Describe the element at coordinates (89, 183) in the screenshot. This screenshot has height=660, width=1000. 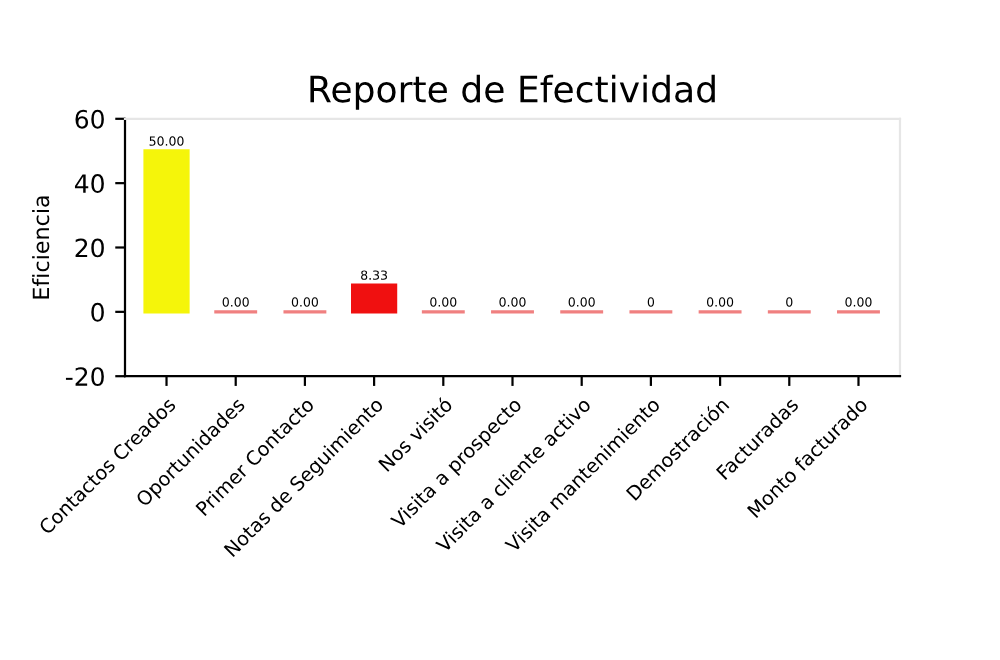
I see `y-tick-label: 40` at that location.